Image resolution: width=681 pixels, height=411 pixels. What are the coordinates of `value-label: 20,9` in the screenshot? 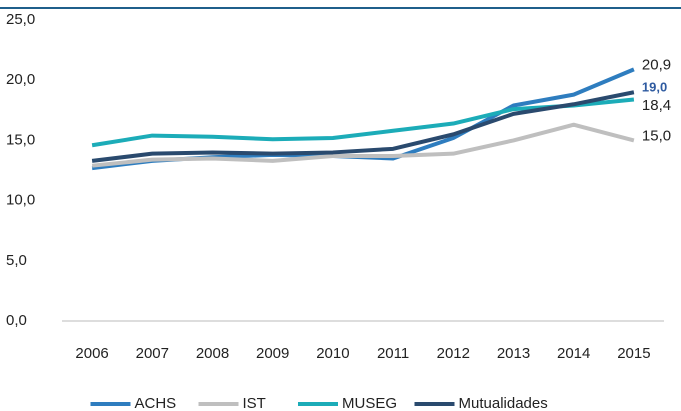 It's located at (656, 64).